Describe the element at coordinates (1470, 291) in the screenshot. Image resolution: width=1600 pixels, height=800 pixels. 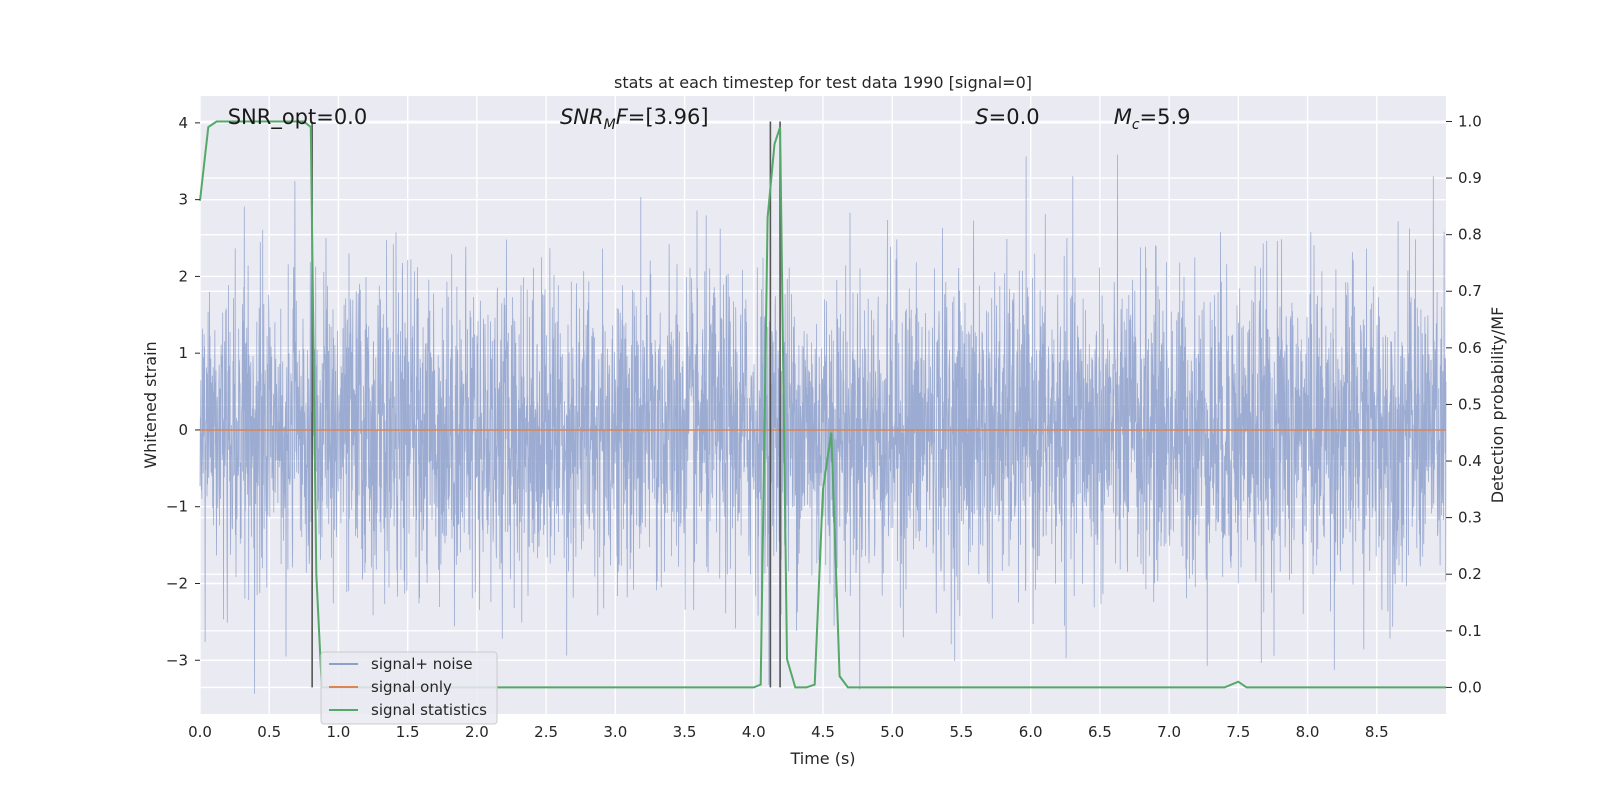
I see `y2-tick-label: 0.7` at that location.